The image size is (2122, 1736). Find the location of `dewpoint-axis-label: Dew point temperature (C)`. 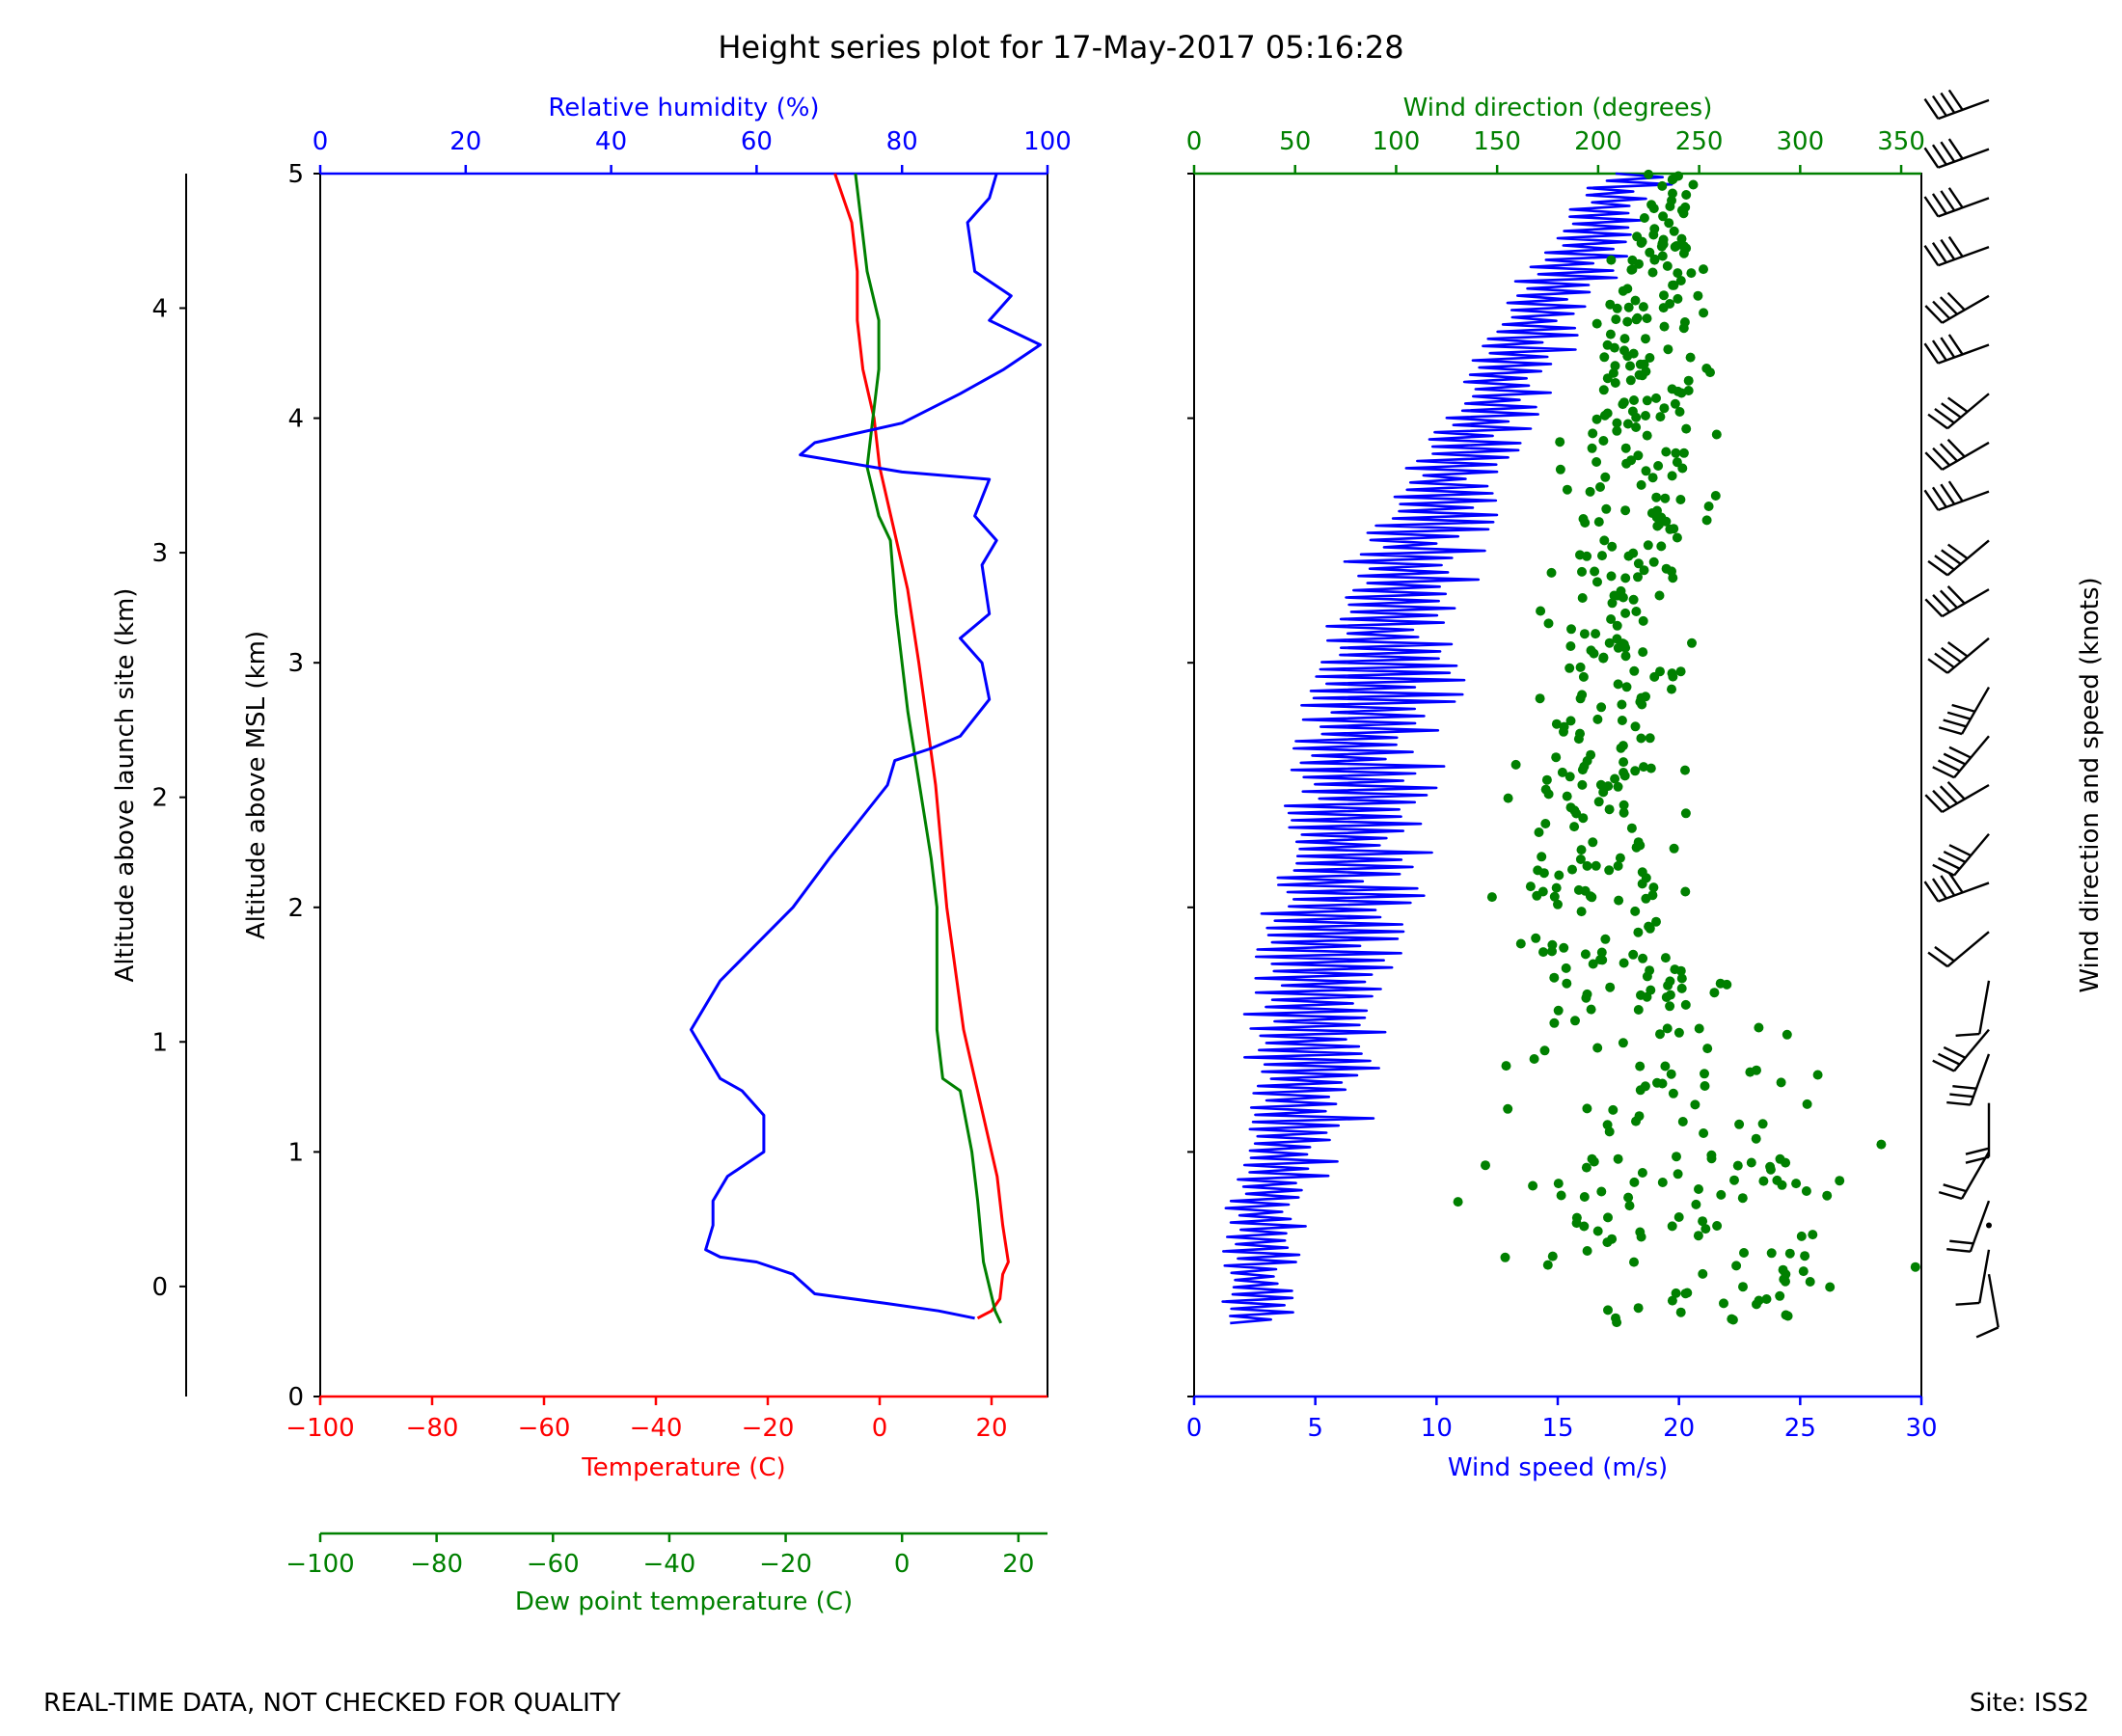

dewpoint-axis-label: Dew point temperature (C) is located at coordinates (684, 1601).